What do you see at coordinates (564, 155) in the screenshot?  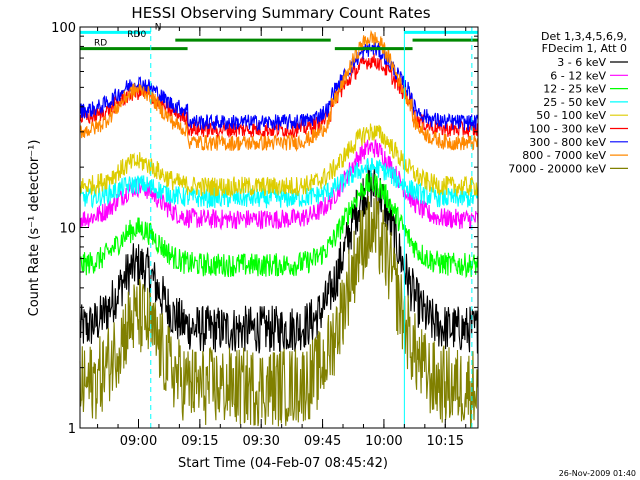 I see `legend-label-7: 800 - 7000 keV` at bounding box center [564, 155].